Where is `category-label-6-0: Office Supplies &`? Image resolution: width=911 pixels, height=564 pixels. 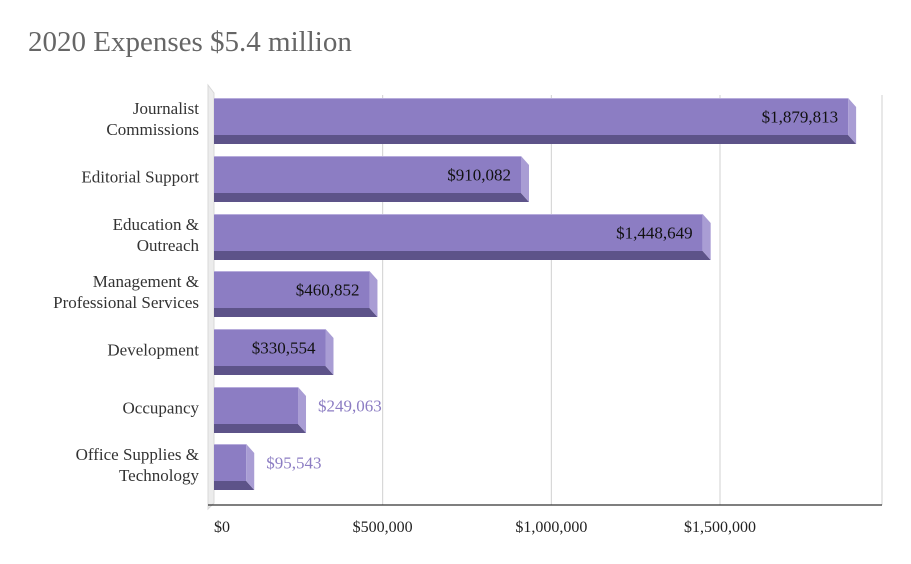
category-label-6-0: Office Supplies & is located at coordinates (137, 454).